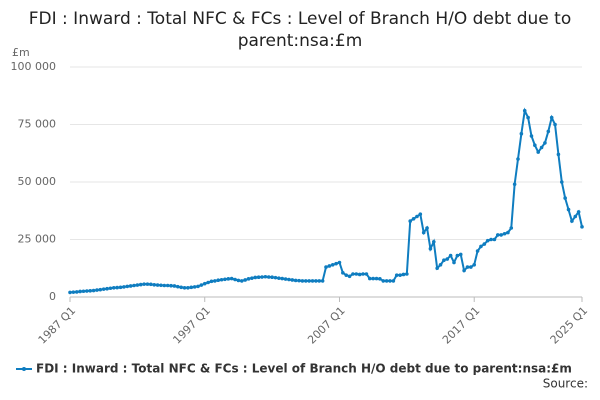 The image size is (600, 400). Describe the element at coordinates (565, 384) in the screenshot. I see `source: Source:` at that location.